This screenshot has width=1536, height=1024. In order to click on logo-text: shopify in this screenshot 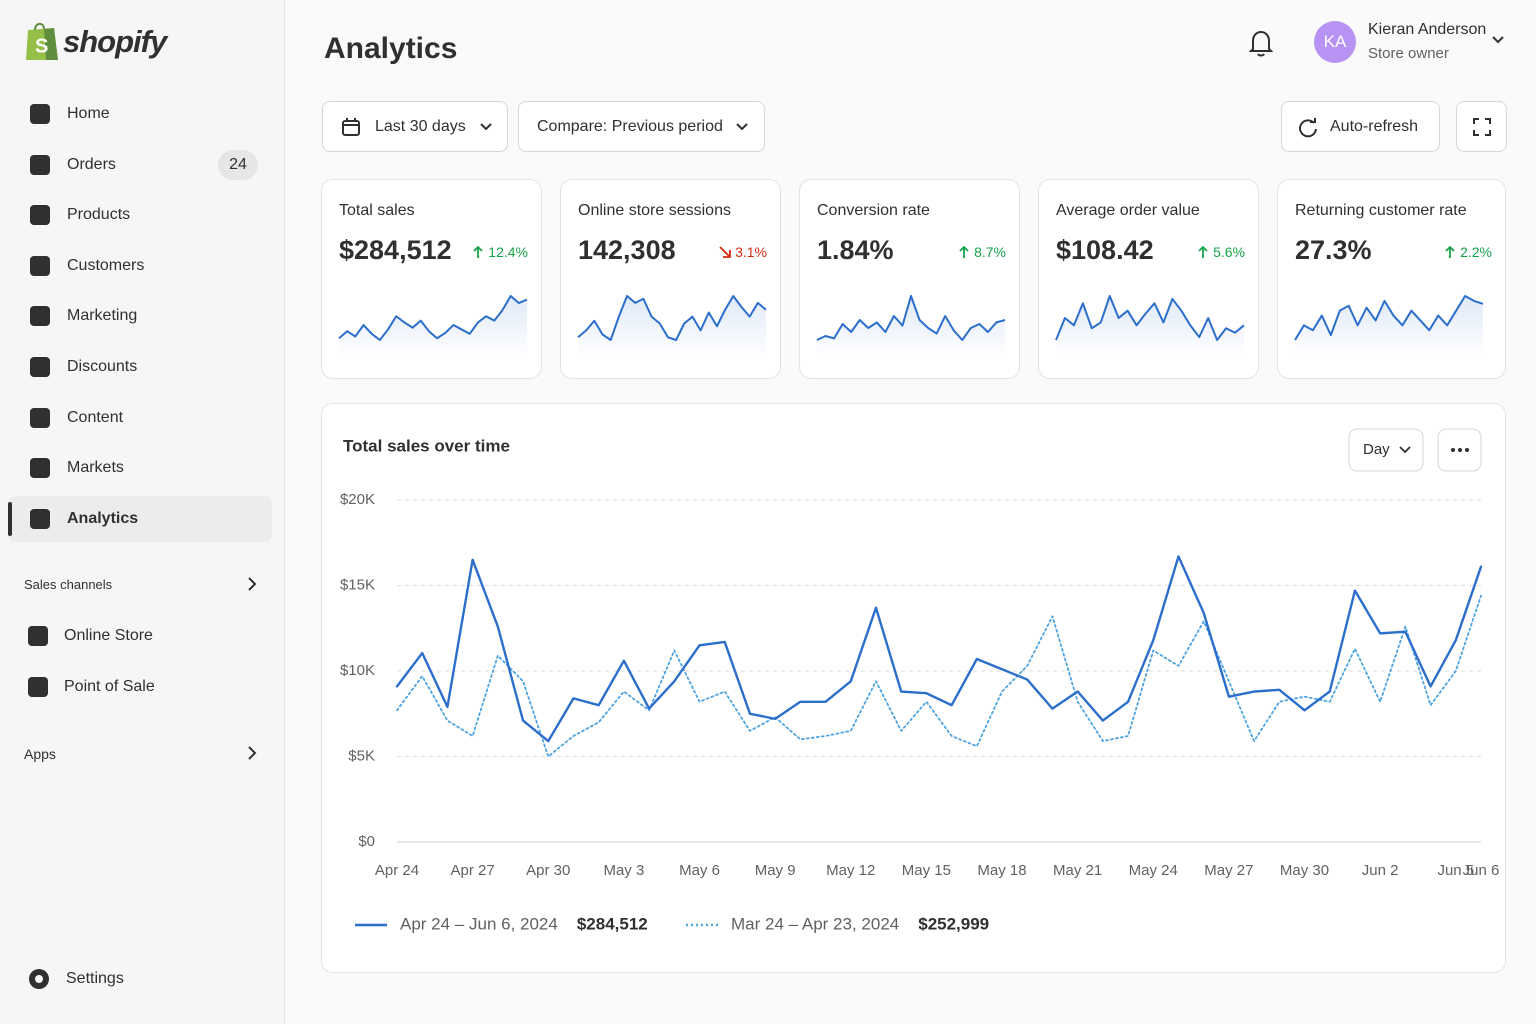, I will do `click(115, 41)`.